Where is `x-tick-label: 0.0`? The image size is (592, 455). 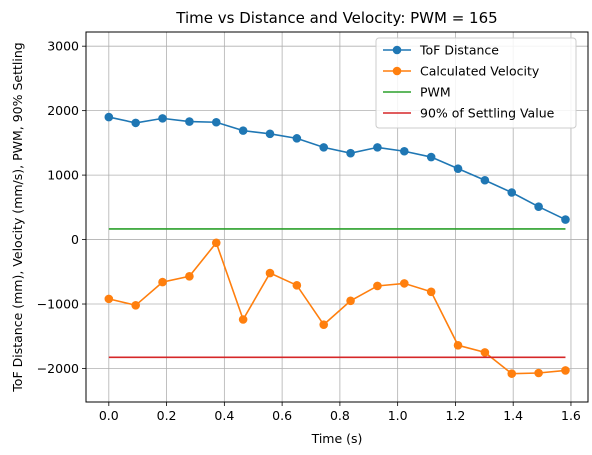 x-tick-label: 0.0 is located at coordinates (109, 415).